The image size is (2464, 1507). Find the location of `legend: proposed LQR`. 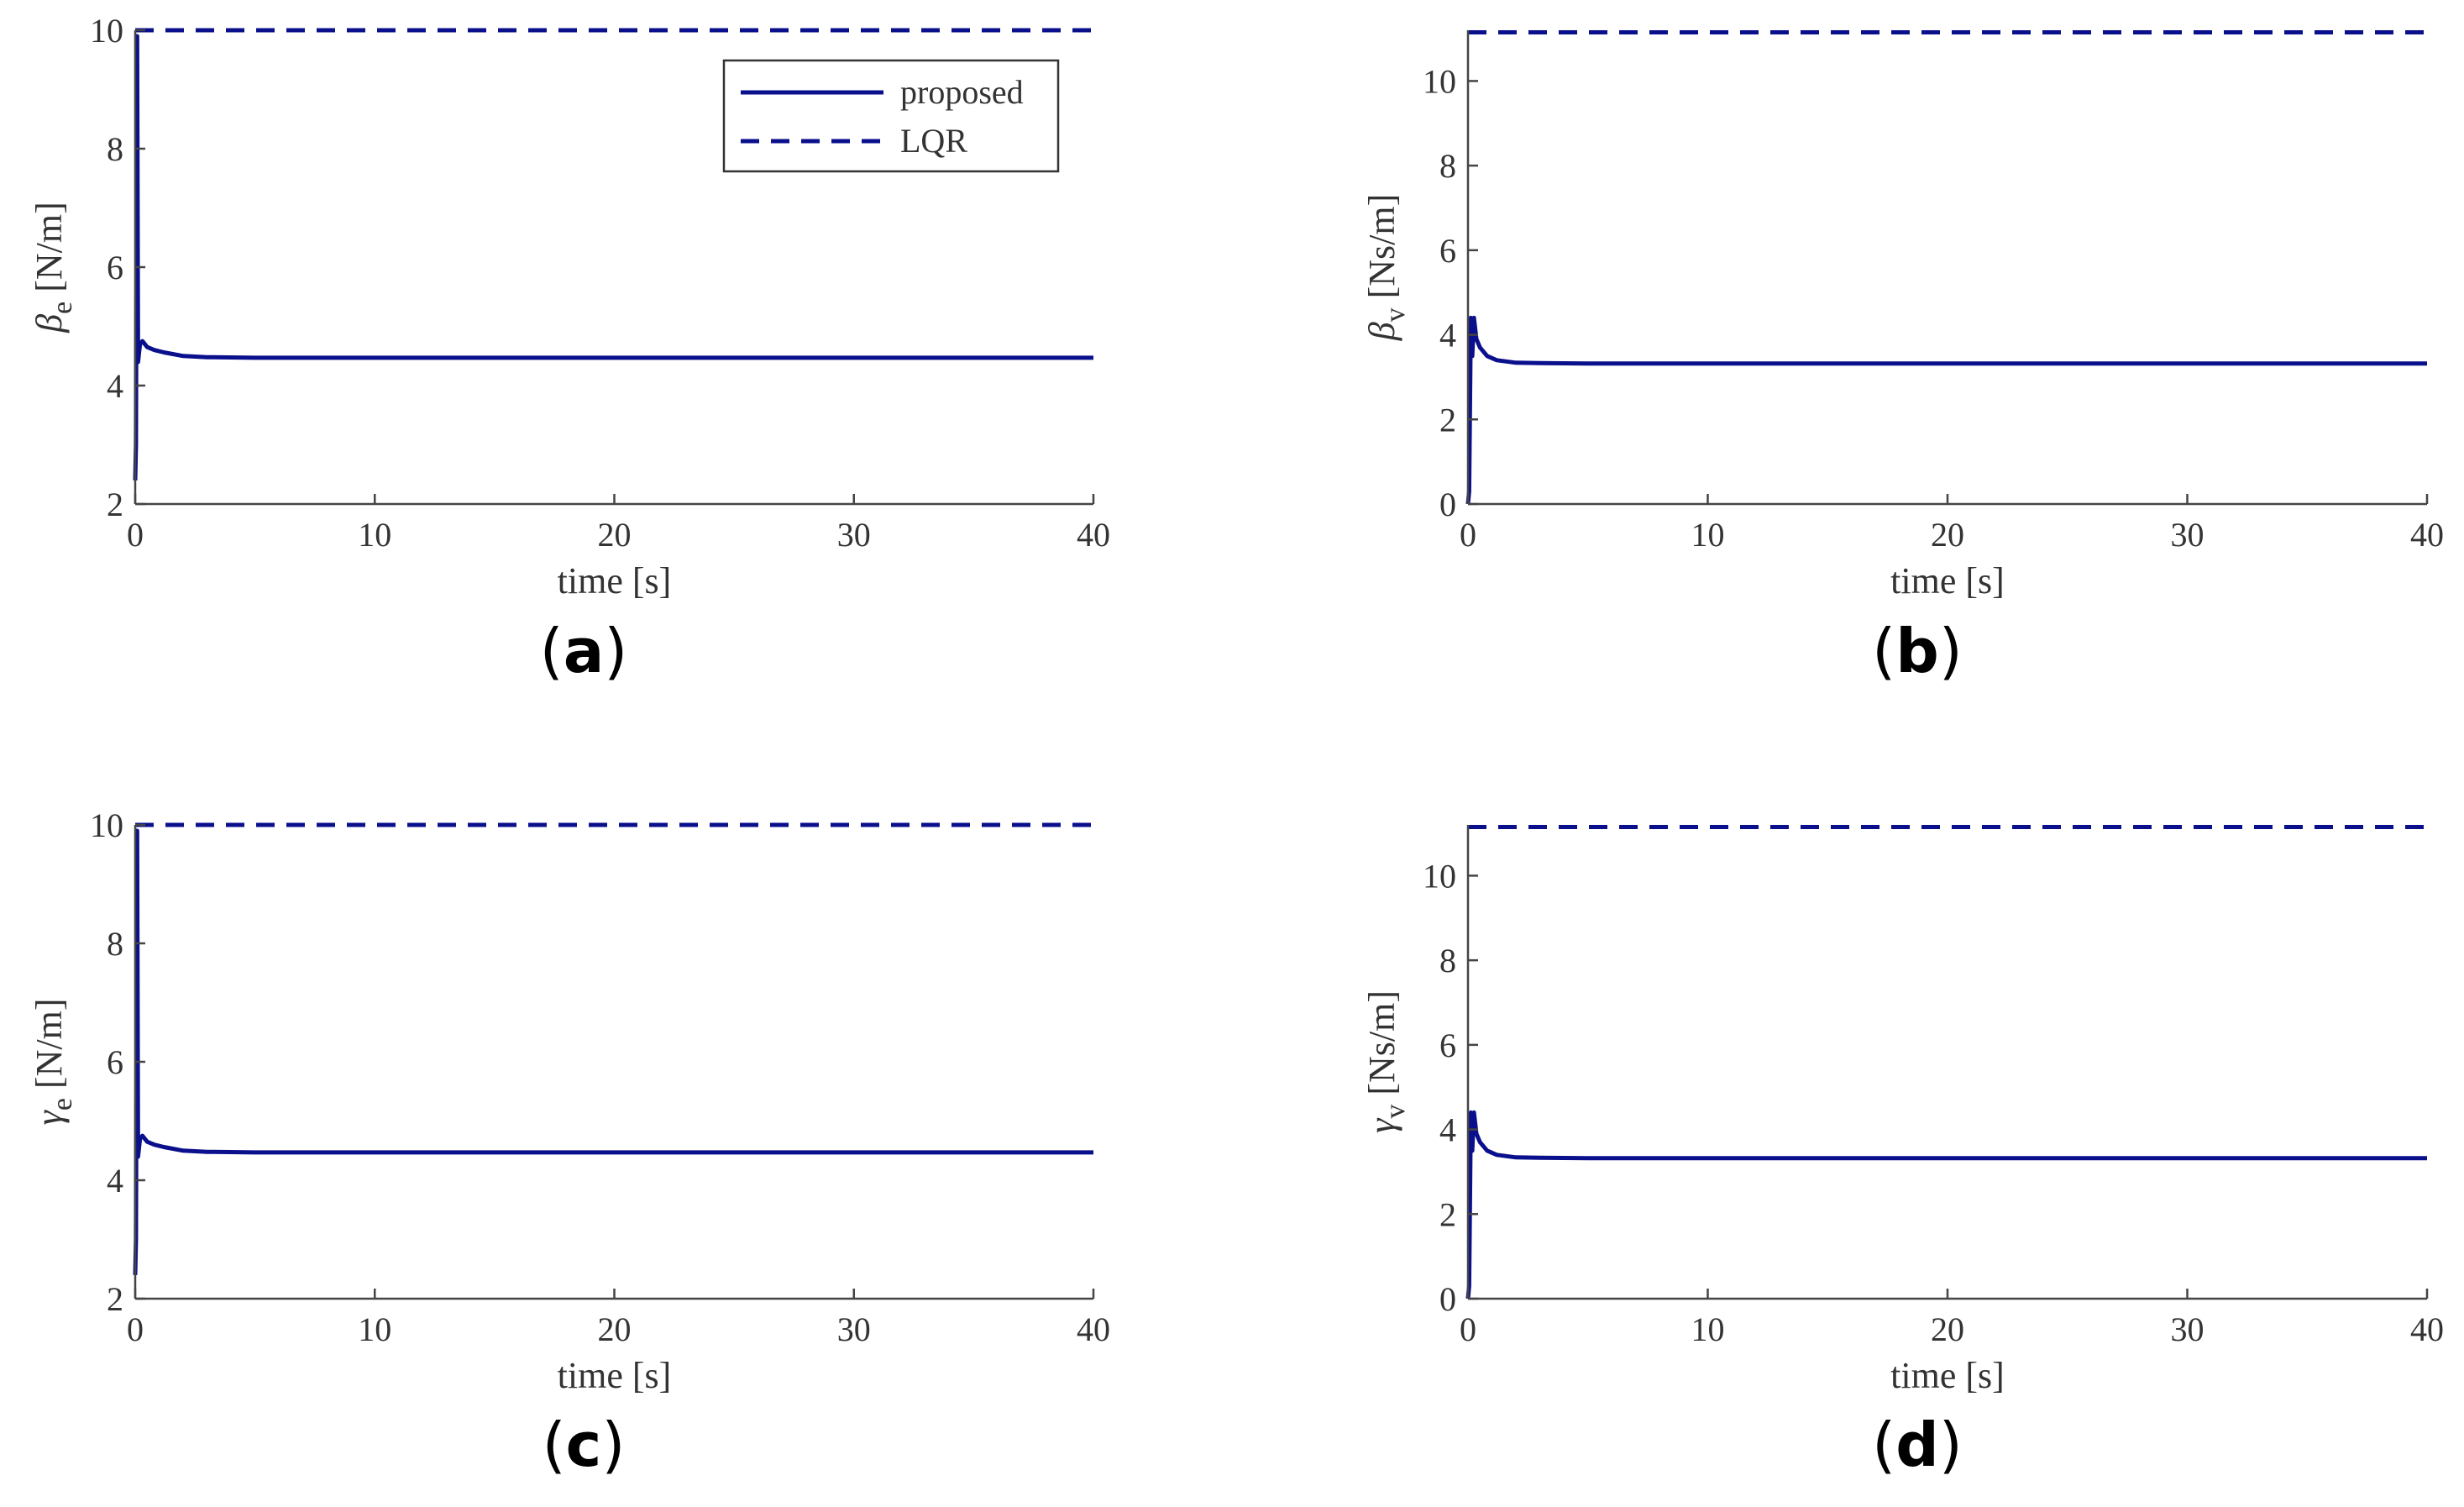

legend: proposed LQR is located at coordinates (891, 116).